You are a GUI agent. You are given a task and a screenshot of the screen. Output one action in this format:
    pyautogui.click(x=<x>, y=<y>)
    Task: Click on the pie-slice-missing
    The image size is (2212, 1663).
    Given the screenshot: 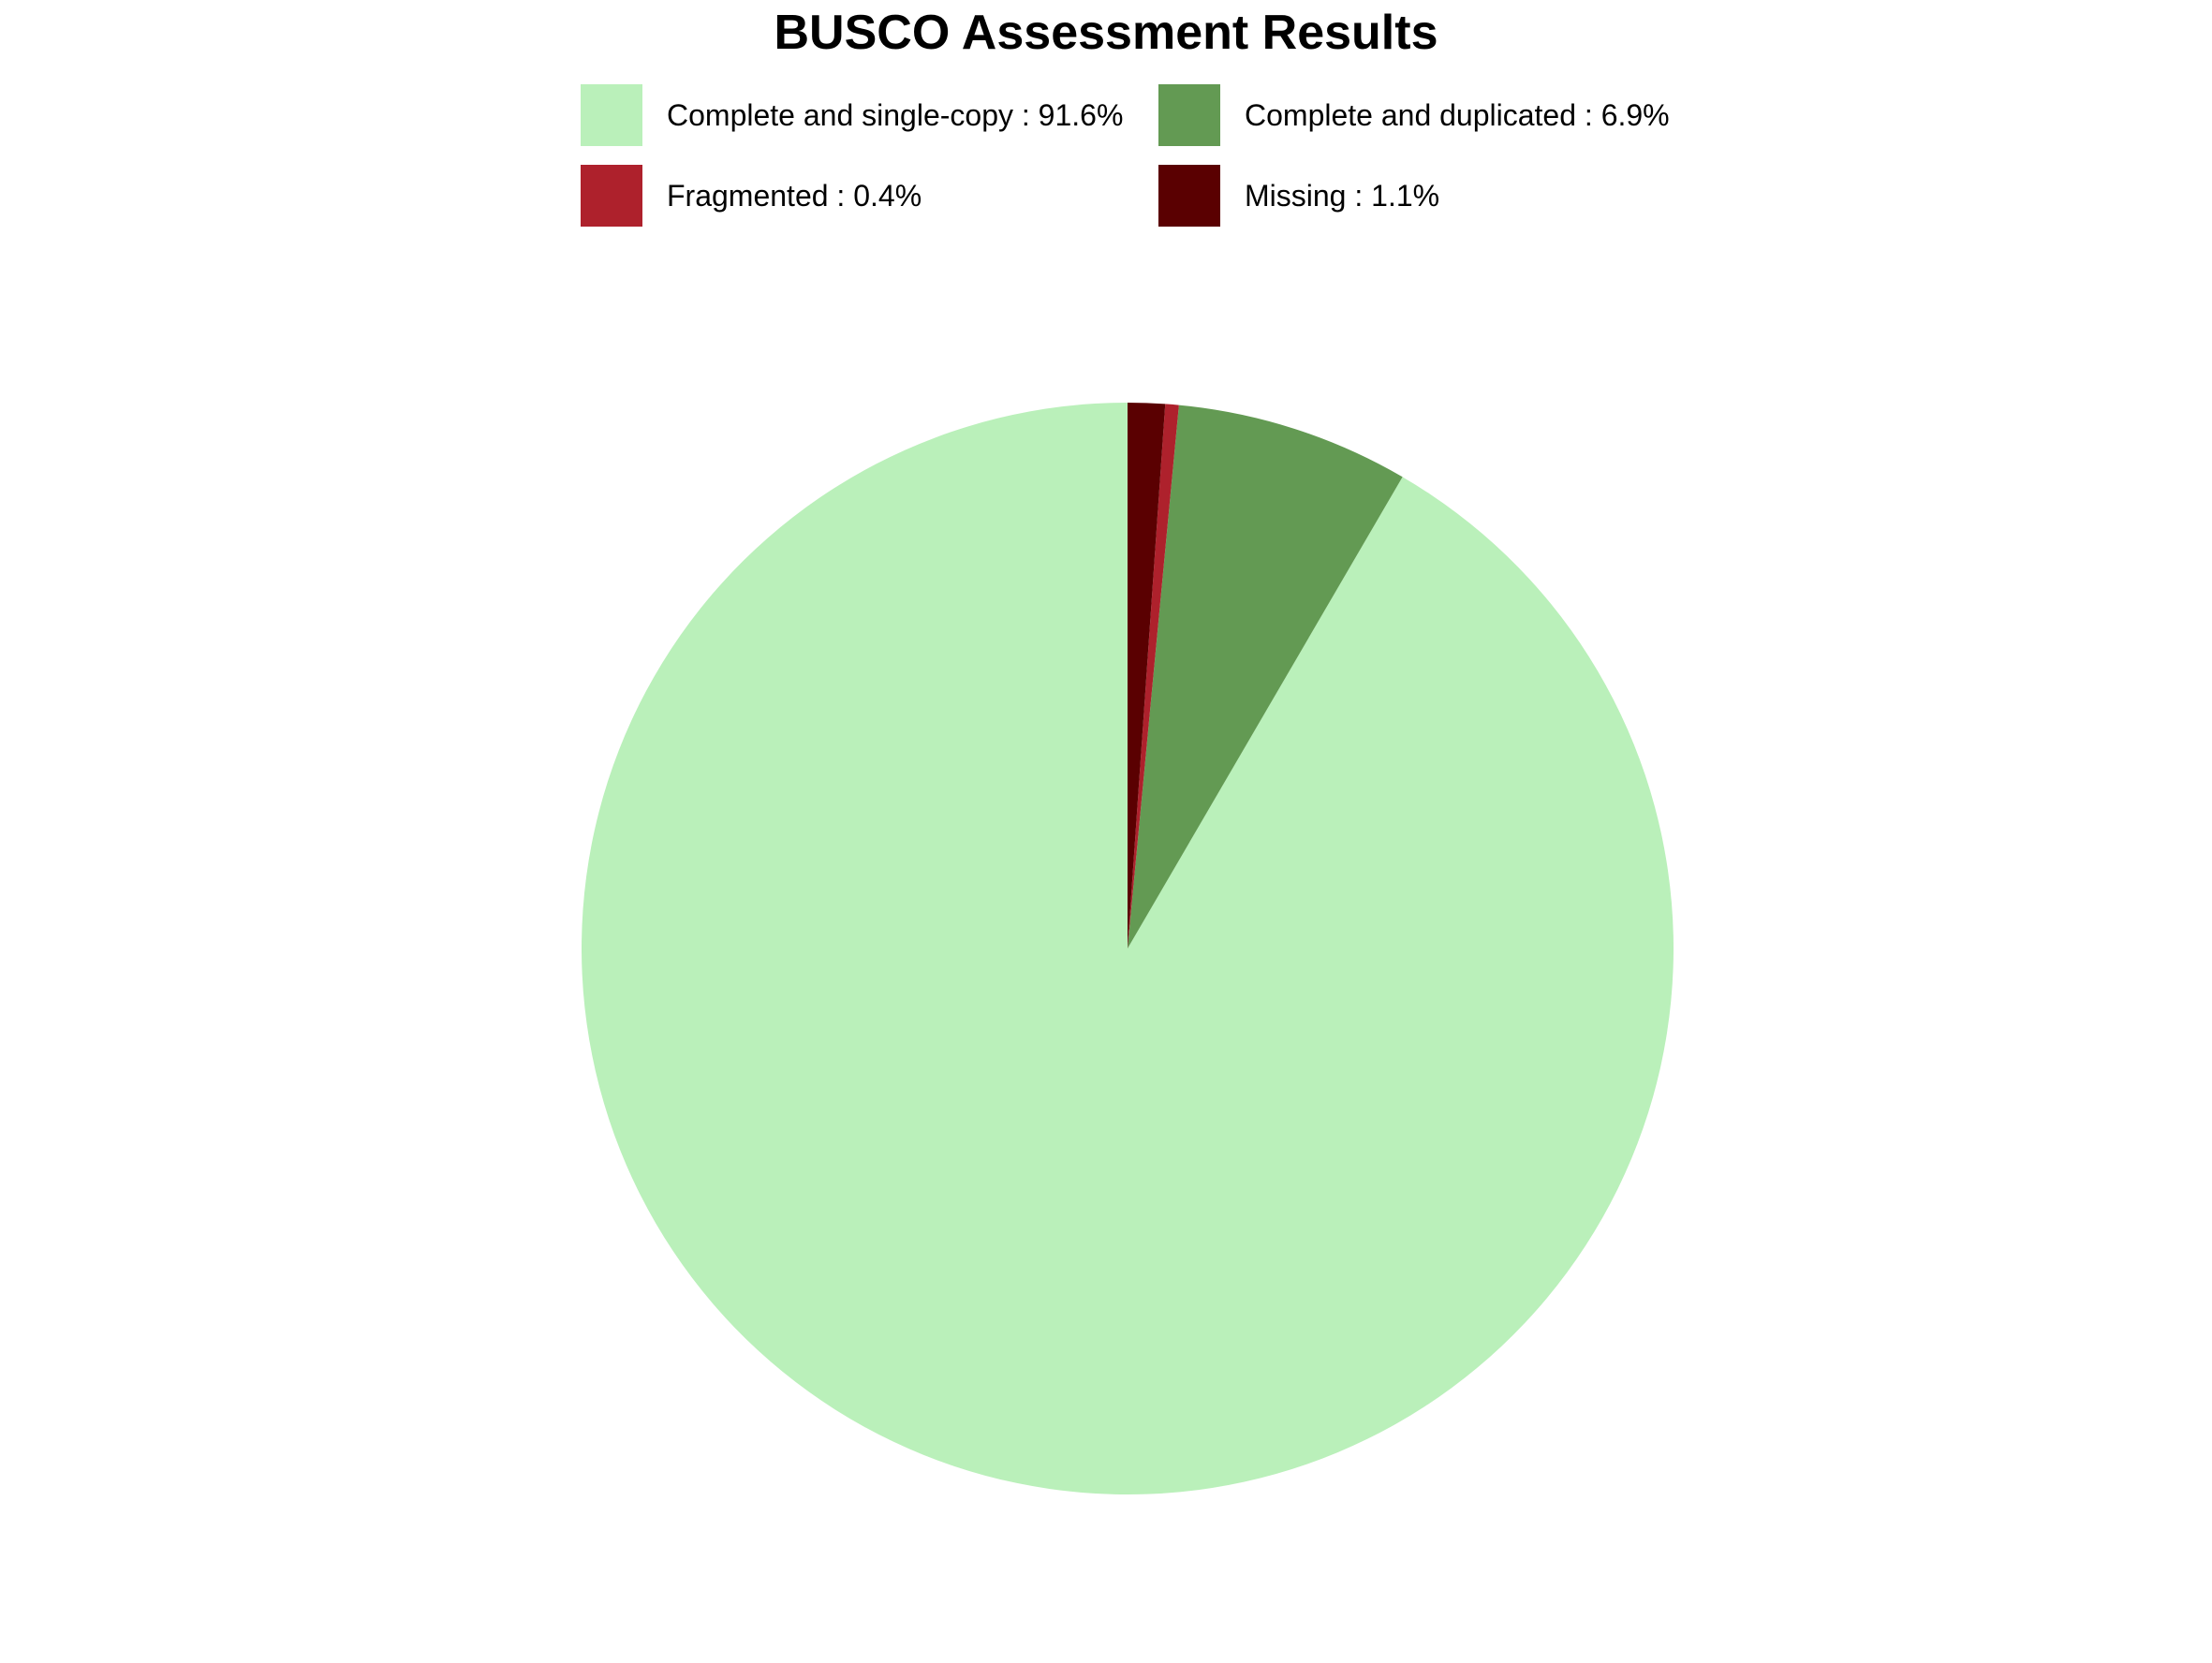 What is the action you would take?
    pyautogui.click(x=1147, y=676)
    